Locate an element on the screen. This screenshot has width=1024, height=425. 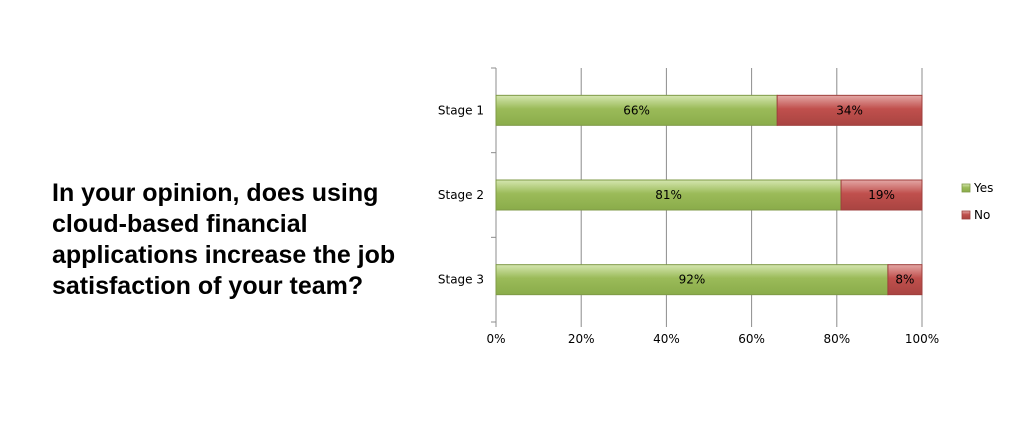
y-category-label: Stage 2 is located at coordinates (461, 195).